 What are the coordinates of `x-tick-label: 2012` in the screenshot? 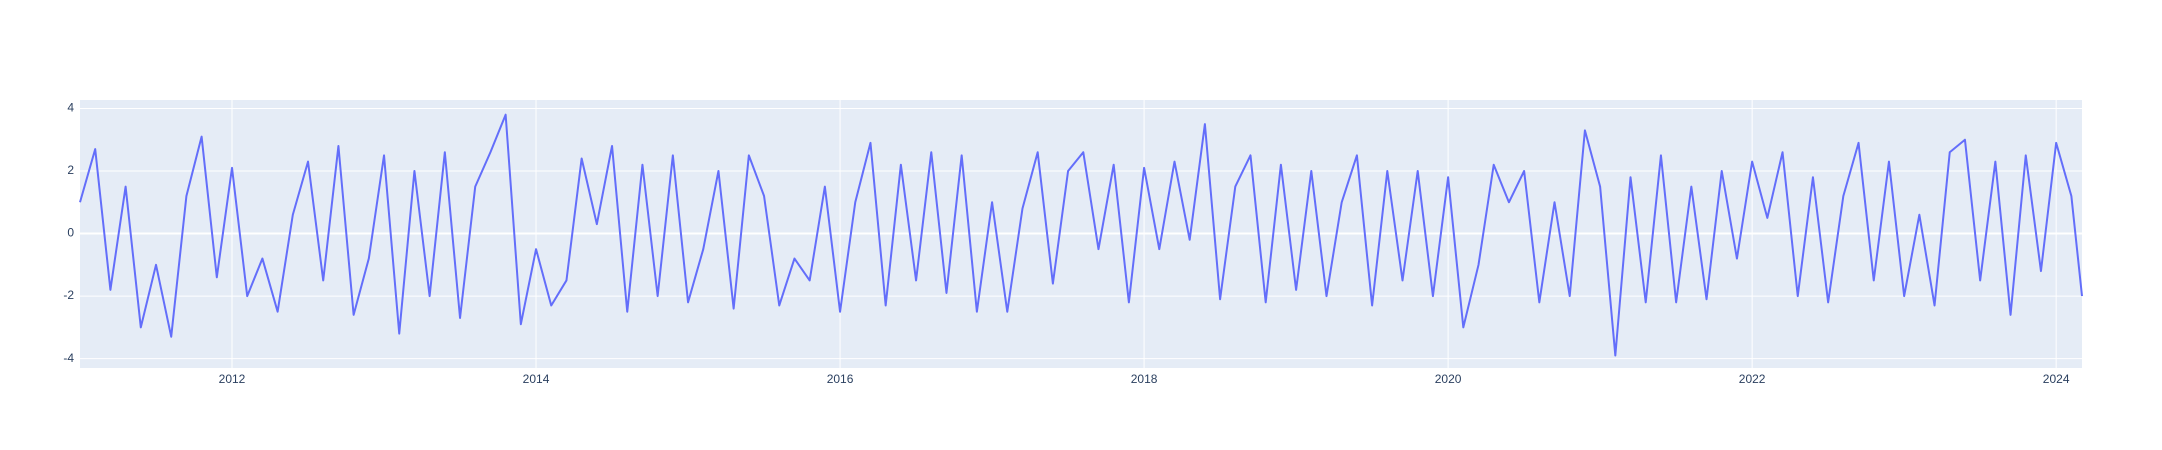 It's located at (232, 379).